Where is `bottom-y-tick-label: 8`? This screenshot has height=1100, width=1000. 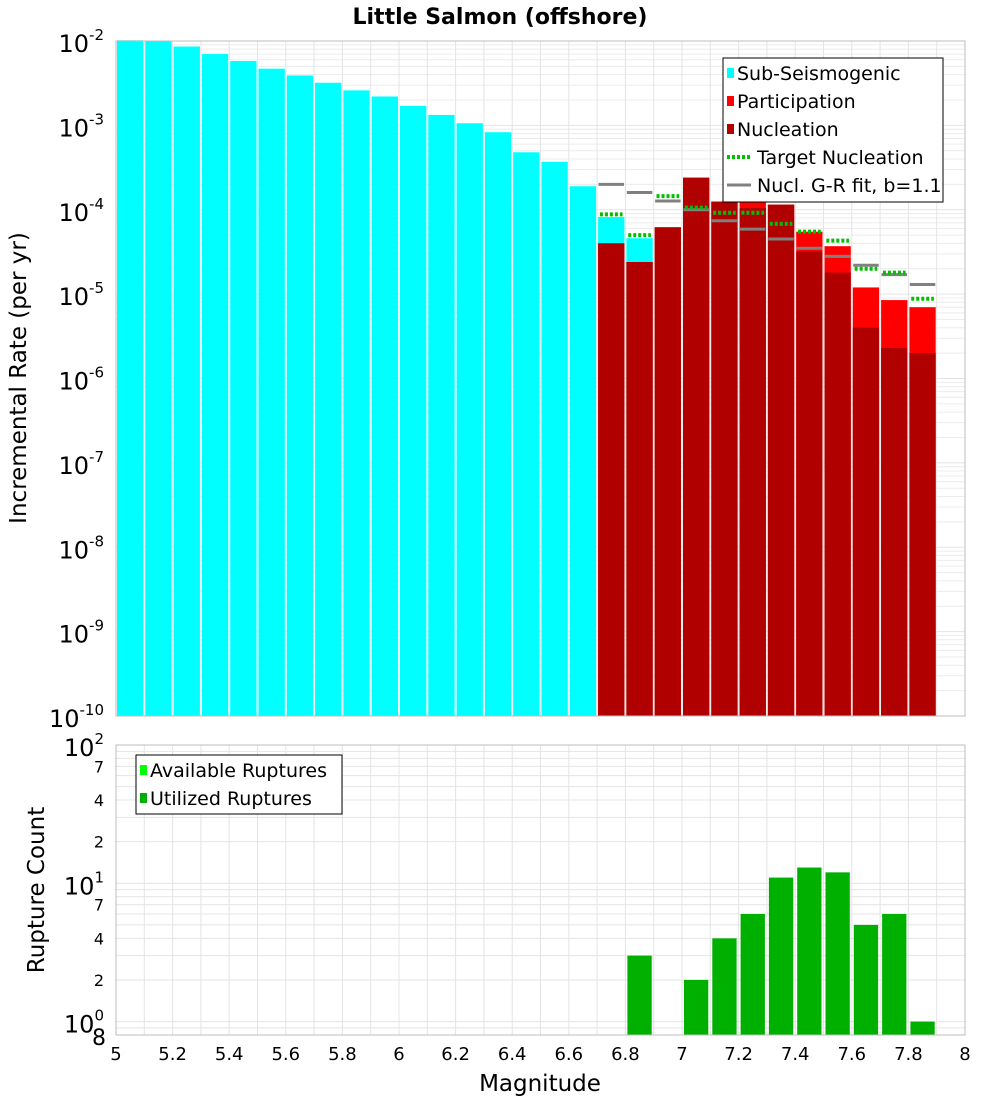 bottom-y-tick-label: 8 is located at coordinates (99, 1038).